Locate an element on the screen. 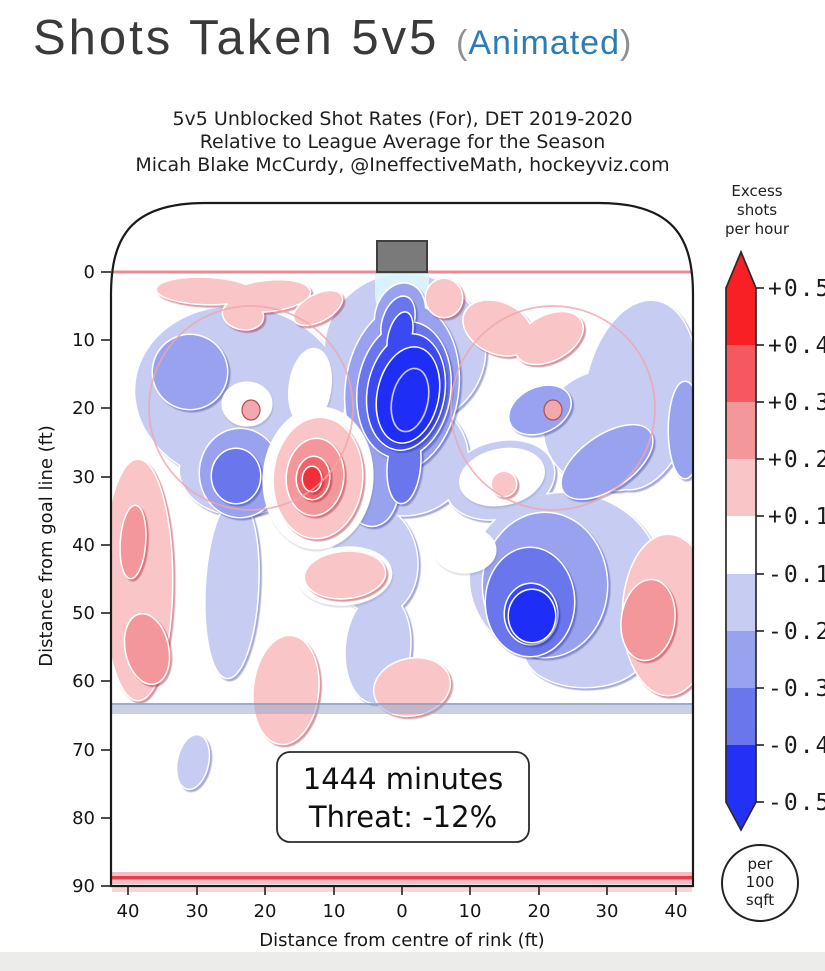  y-tick-label: 70 is located at coordinates (83, 750).